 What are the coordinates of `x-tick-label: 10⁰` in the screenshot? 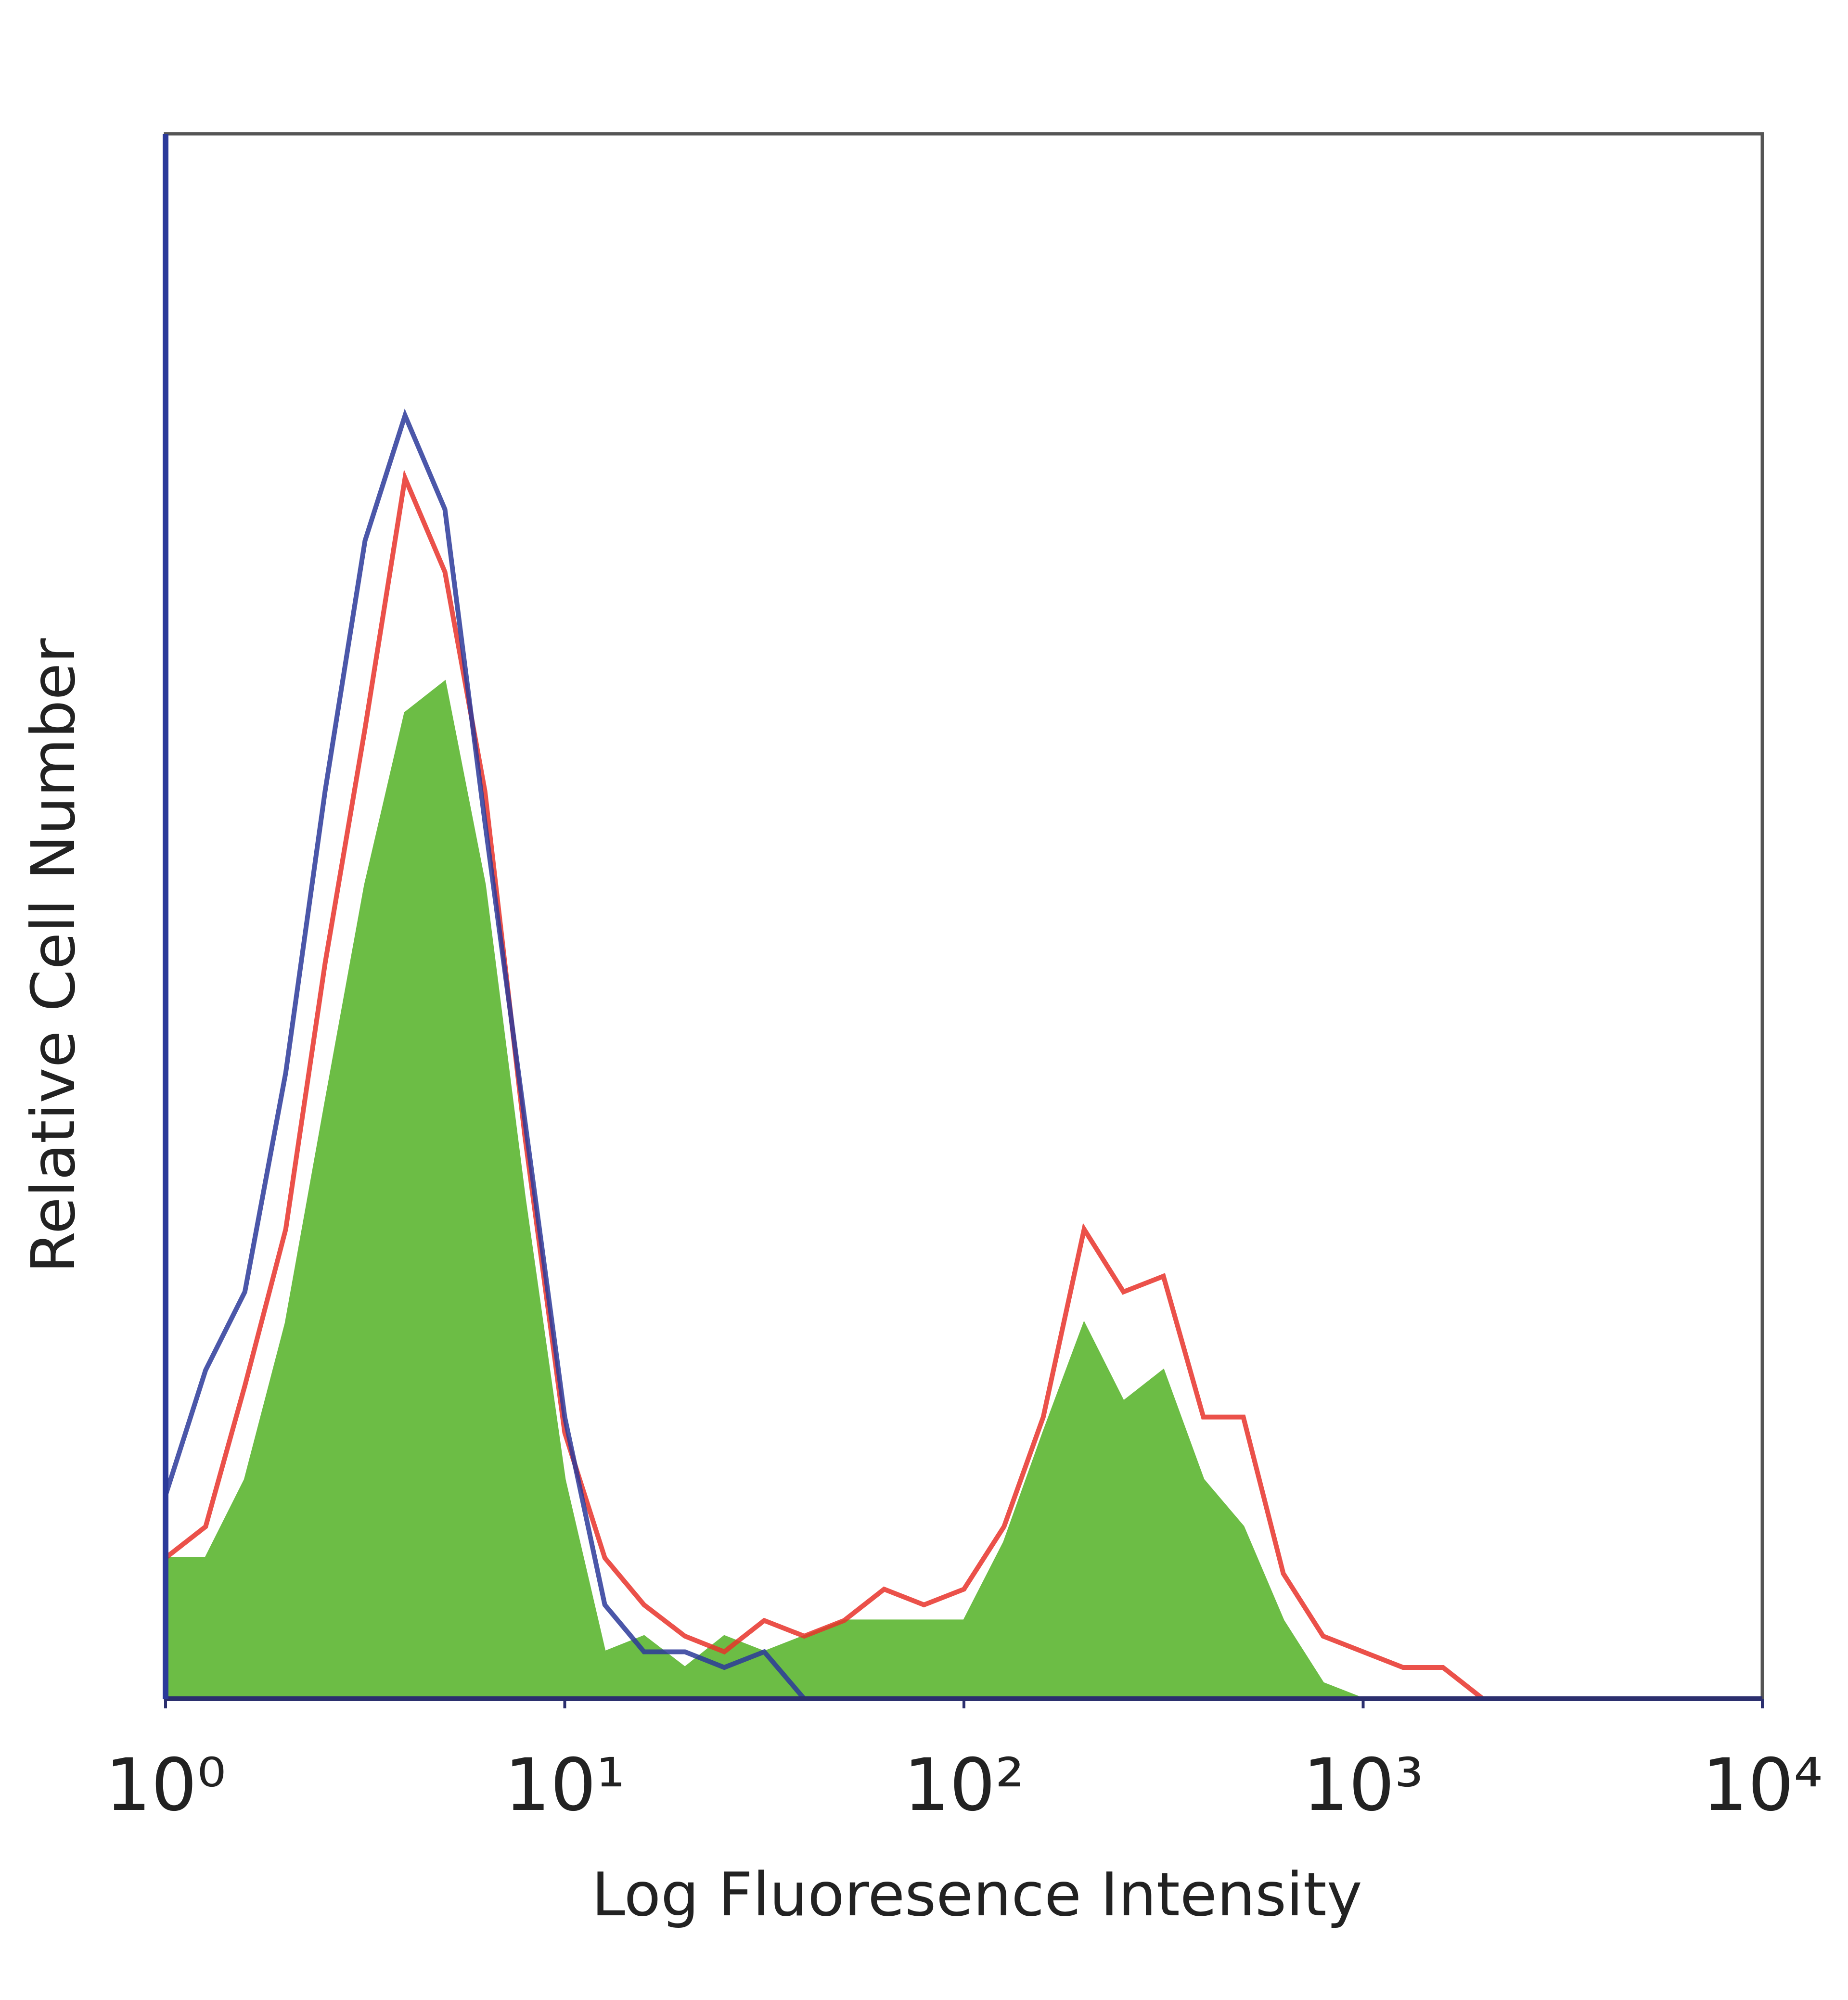 It's located at (165, 1785).